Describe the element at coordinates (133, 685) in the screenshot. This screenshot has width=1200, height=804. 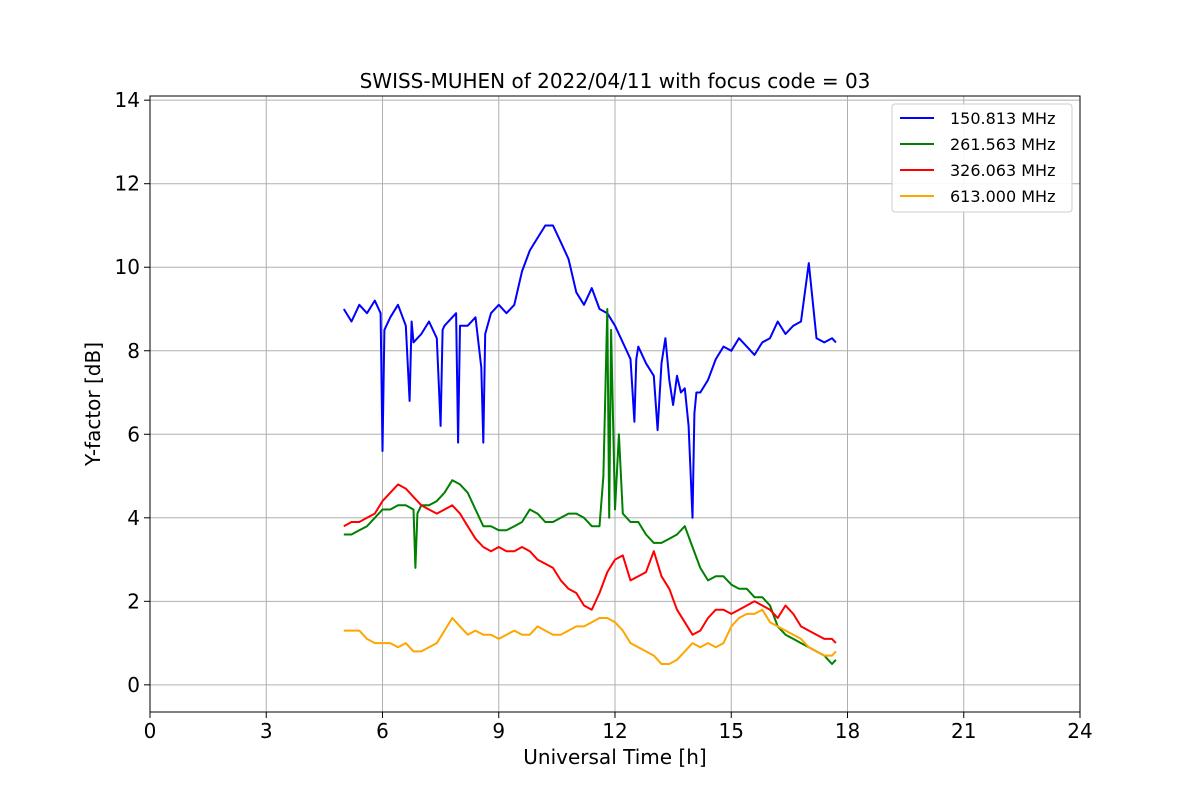
I see `y-tick-label: 0` at that location.